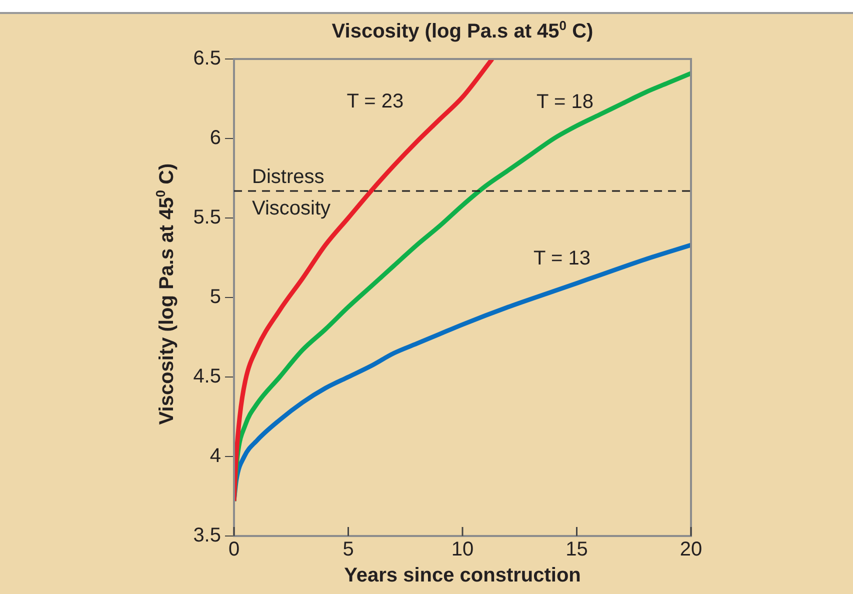 This screenshot has height=594, width=853. What do you see at coordinates (207, 377) in the screenshot?
I see `y-tick-label: 4.5` at bounding box center [207, 377].